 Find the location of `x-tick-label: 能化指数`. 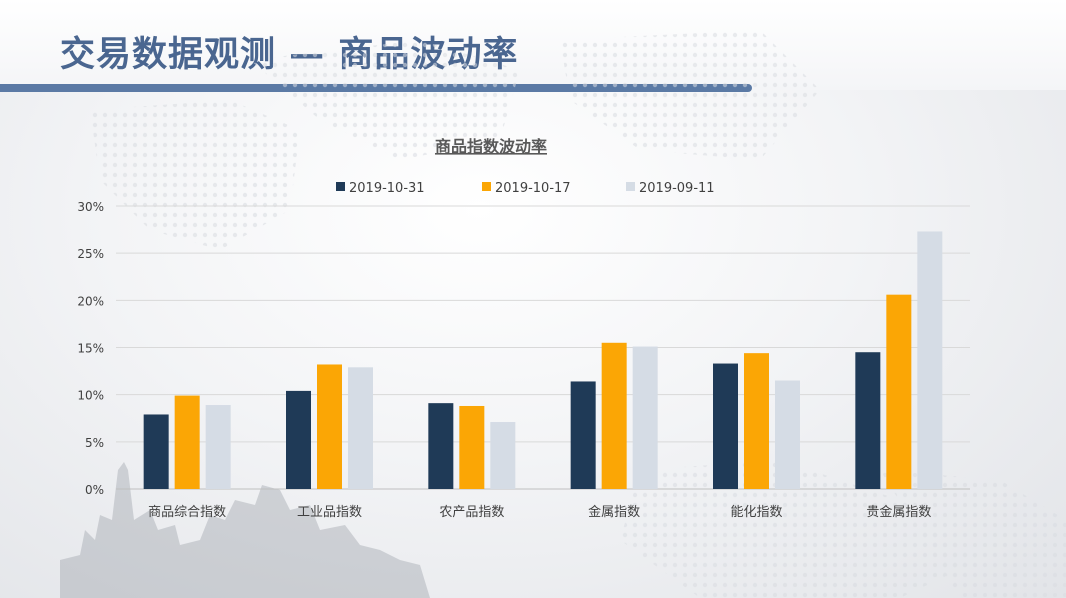

x-tick-label: 能化指数 is located at coordinates (756, 512).